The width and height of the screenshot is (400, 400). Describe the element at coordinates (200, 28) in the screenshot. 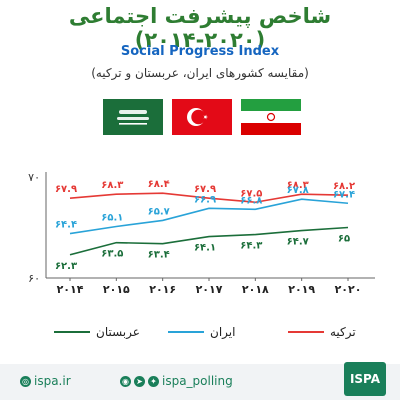

I see `chart-title: شاخص پیشرفت اجتماعی (۲۰۲۰-۲۰۱۴)` at that location.